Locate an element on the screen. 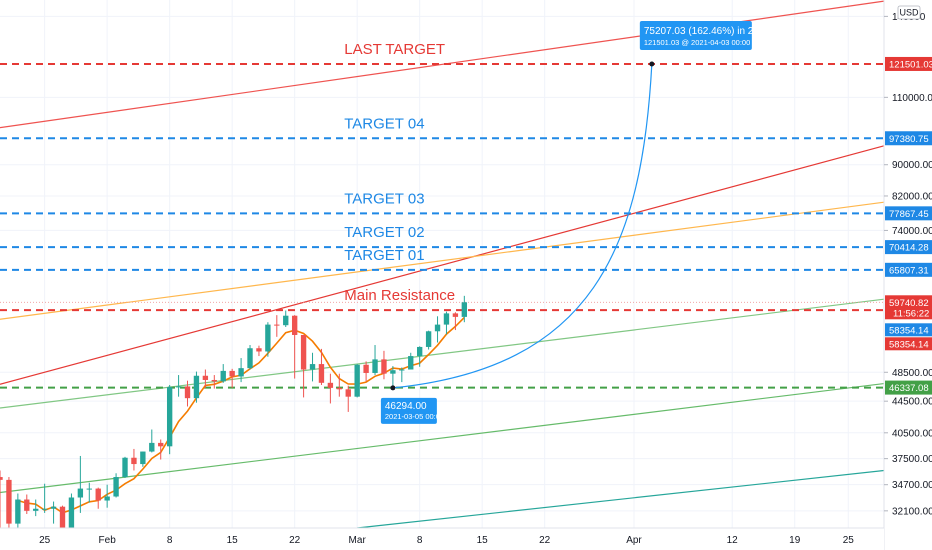 The width and height of the screenshot is (932, 550). level-tag-label-3: 70414.28 is located at coordinates (909, 248).